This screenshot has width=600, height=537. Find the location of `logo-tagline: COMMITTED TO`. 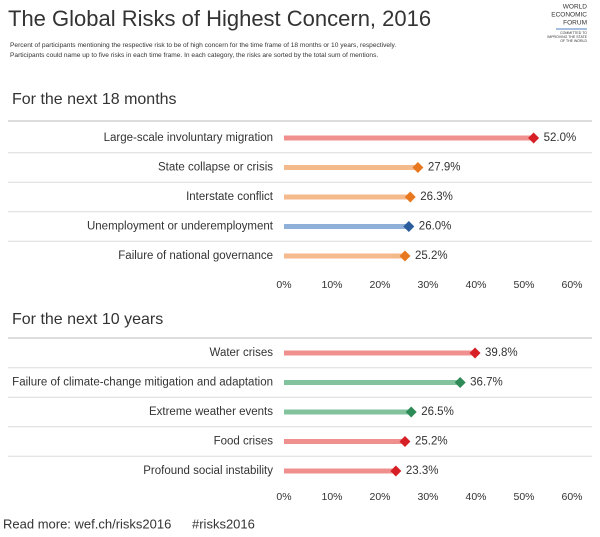

logo-tagline: COMMITTED TO is located at coordinates (573, 33).